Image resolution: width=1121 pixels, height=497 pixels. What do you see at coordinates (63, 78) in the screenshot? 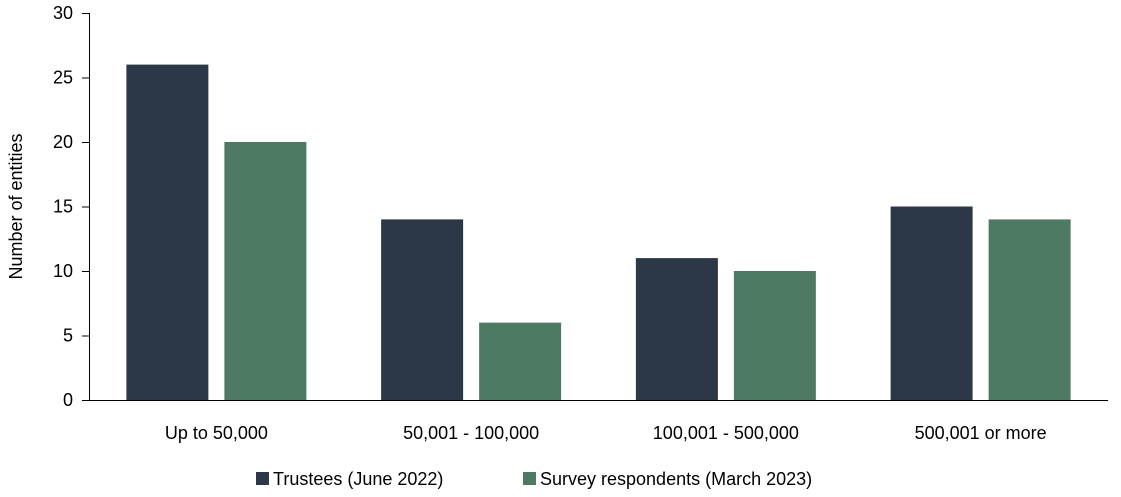
I see `y-tick-label: 25` at bounding box center [63, 78].